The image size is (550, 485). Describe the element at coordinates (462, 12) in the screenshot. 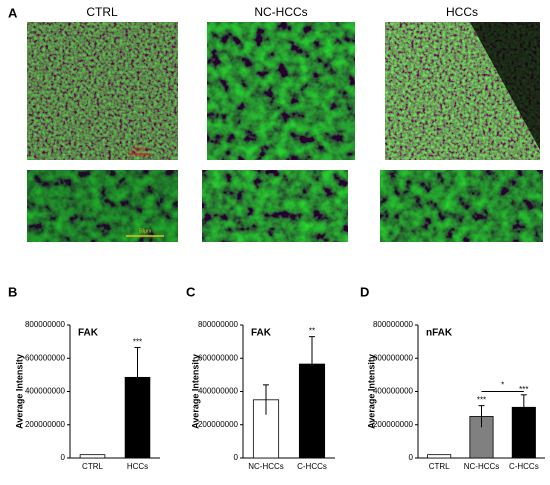

I see `column-label: HCCs` at that location.